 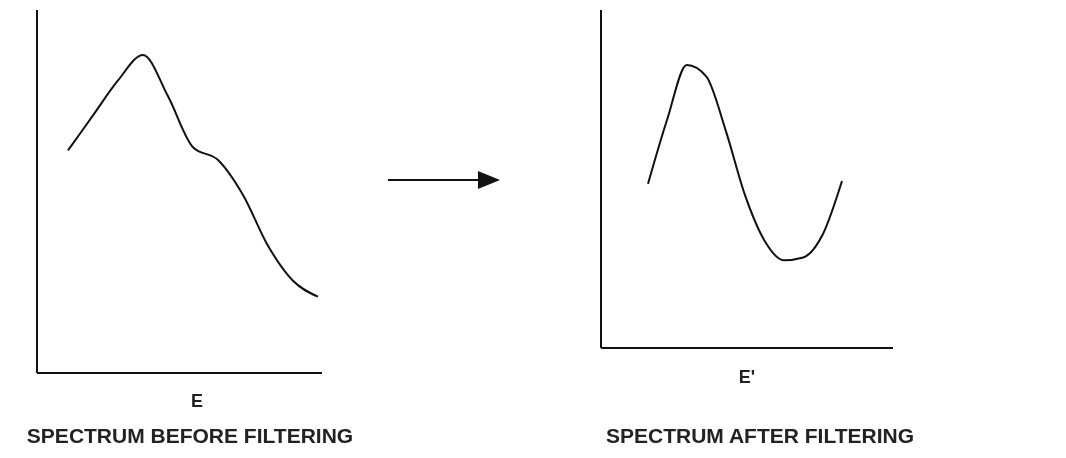 What do you see at coordinates (197, 401) in the screenshot?
I see `x-axis-title: E` at bounding box center [197, 401].